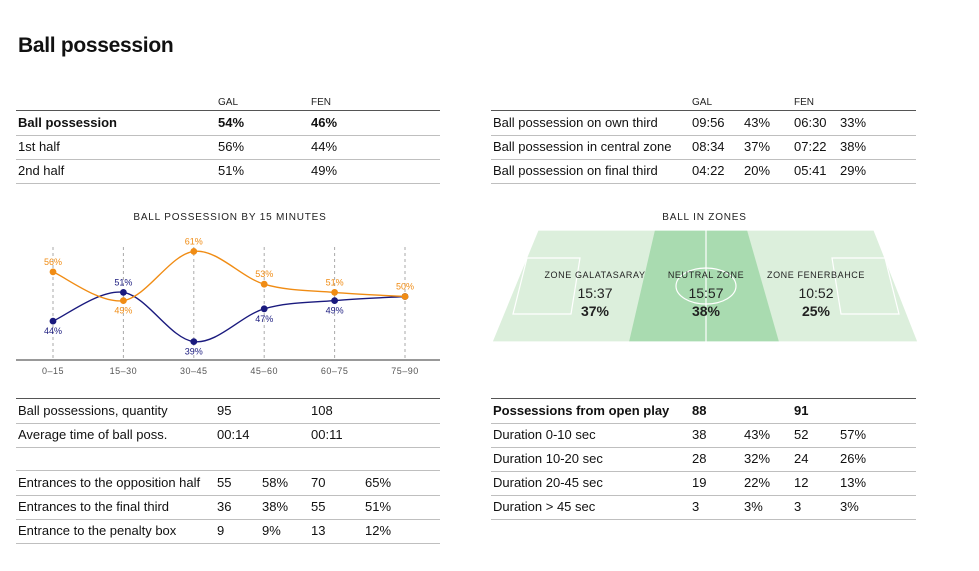  What do you see at coordinates (231, 122) in the screenshot?
I see `gal-value: 54%` at bounding box center [231, 122].